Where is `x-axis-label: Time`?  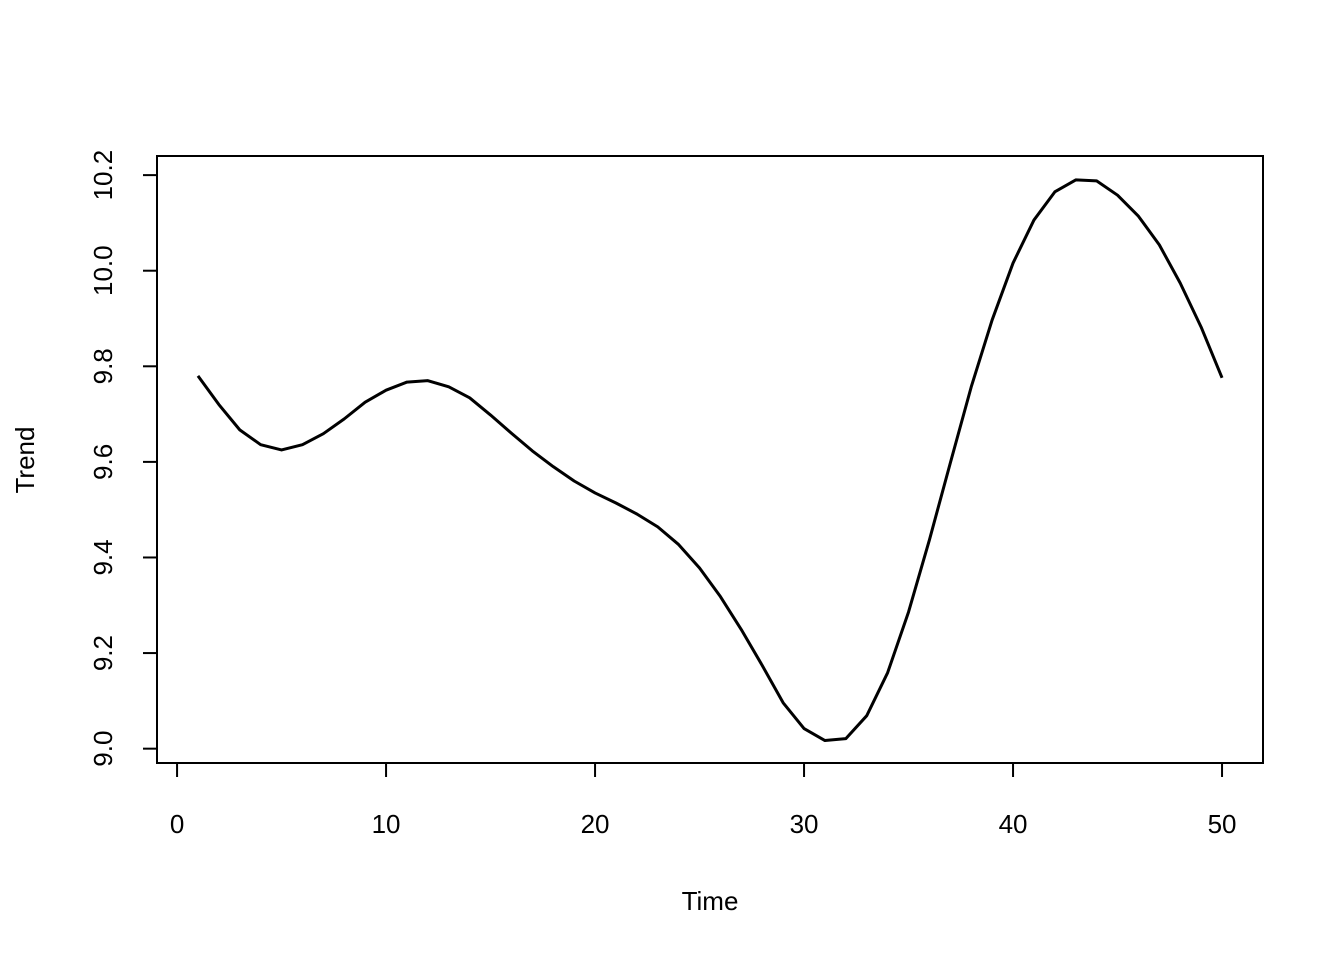
x-axis-label: Time is located at coordinates (710, 901).